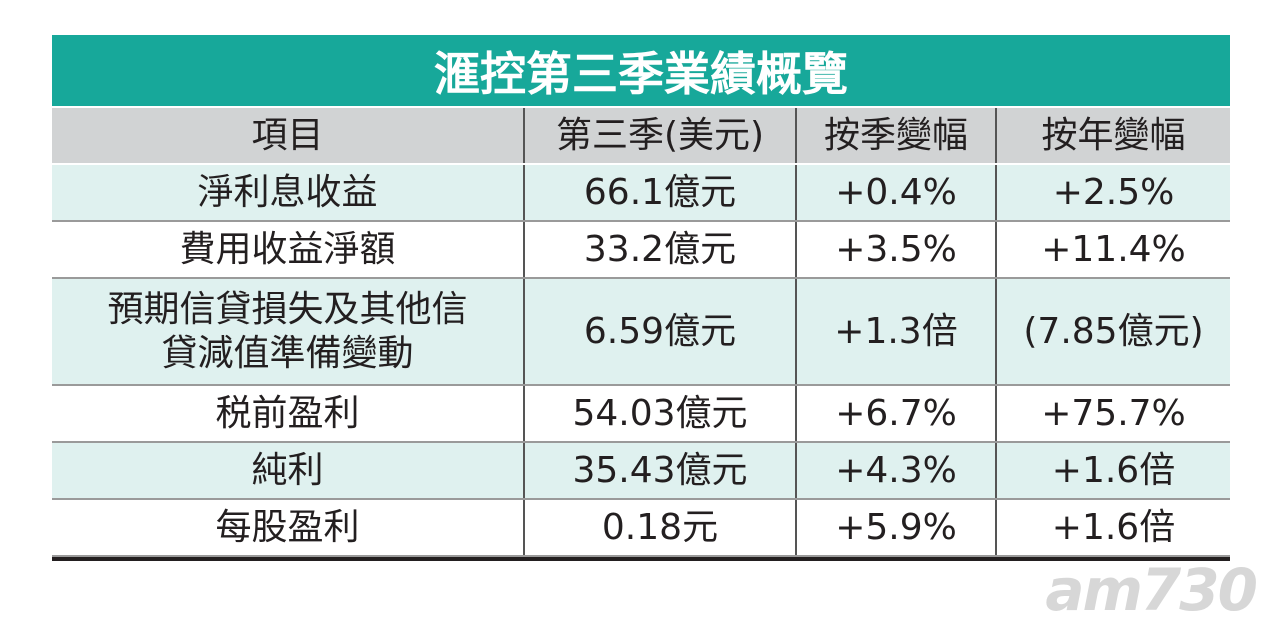 This screenshot has height=640, width=1280. What do you see at coordinates (287, 192) in the screenshot?
I see `body-cell: 淨利息收益` at bounding box center [287, 192].